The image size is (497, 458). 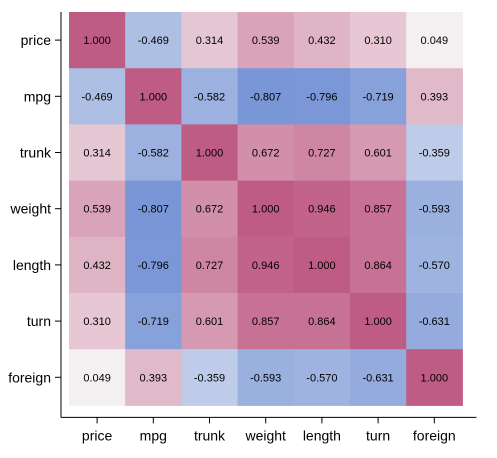 I want to click on cell-value-label: -0.796, so click(x=153, y=266).